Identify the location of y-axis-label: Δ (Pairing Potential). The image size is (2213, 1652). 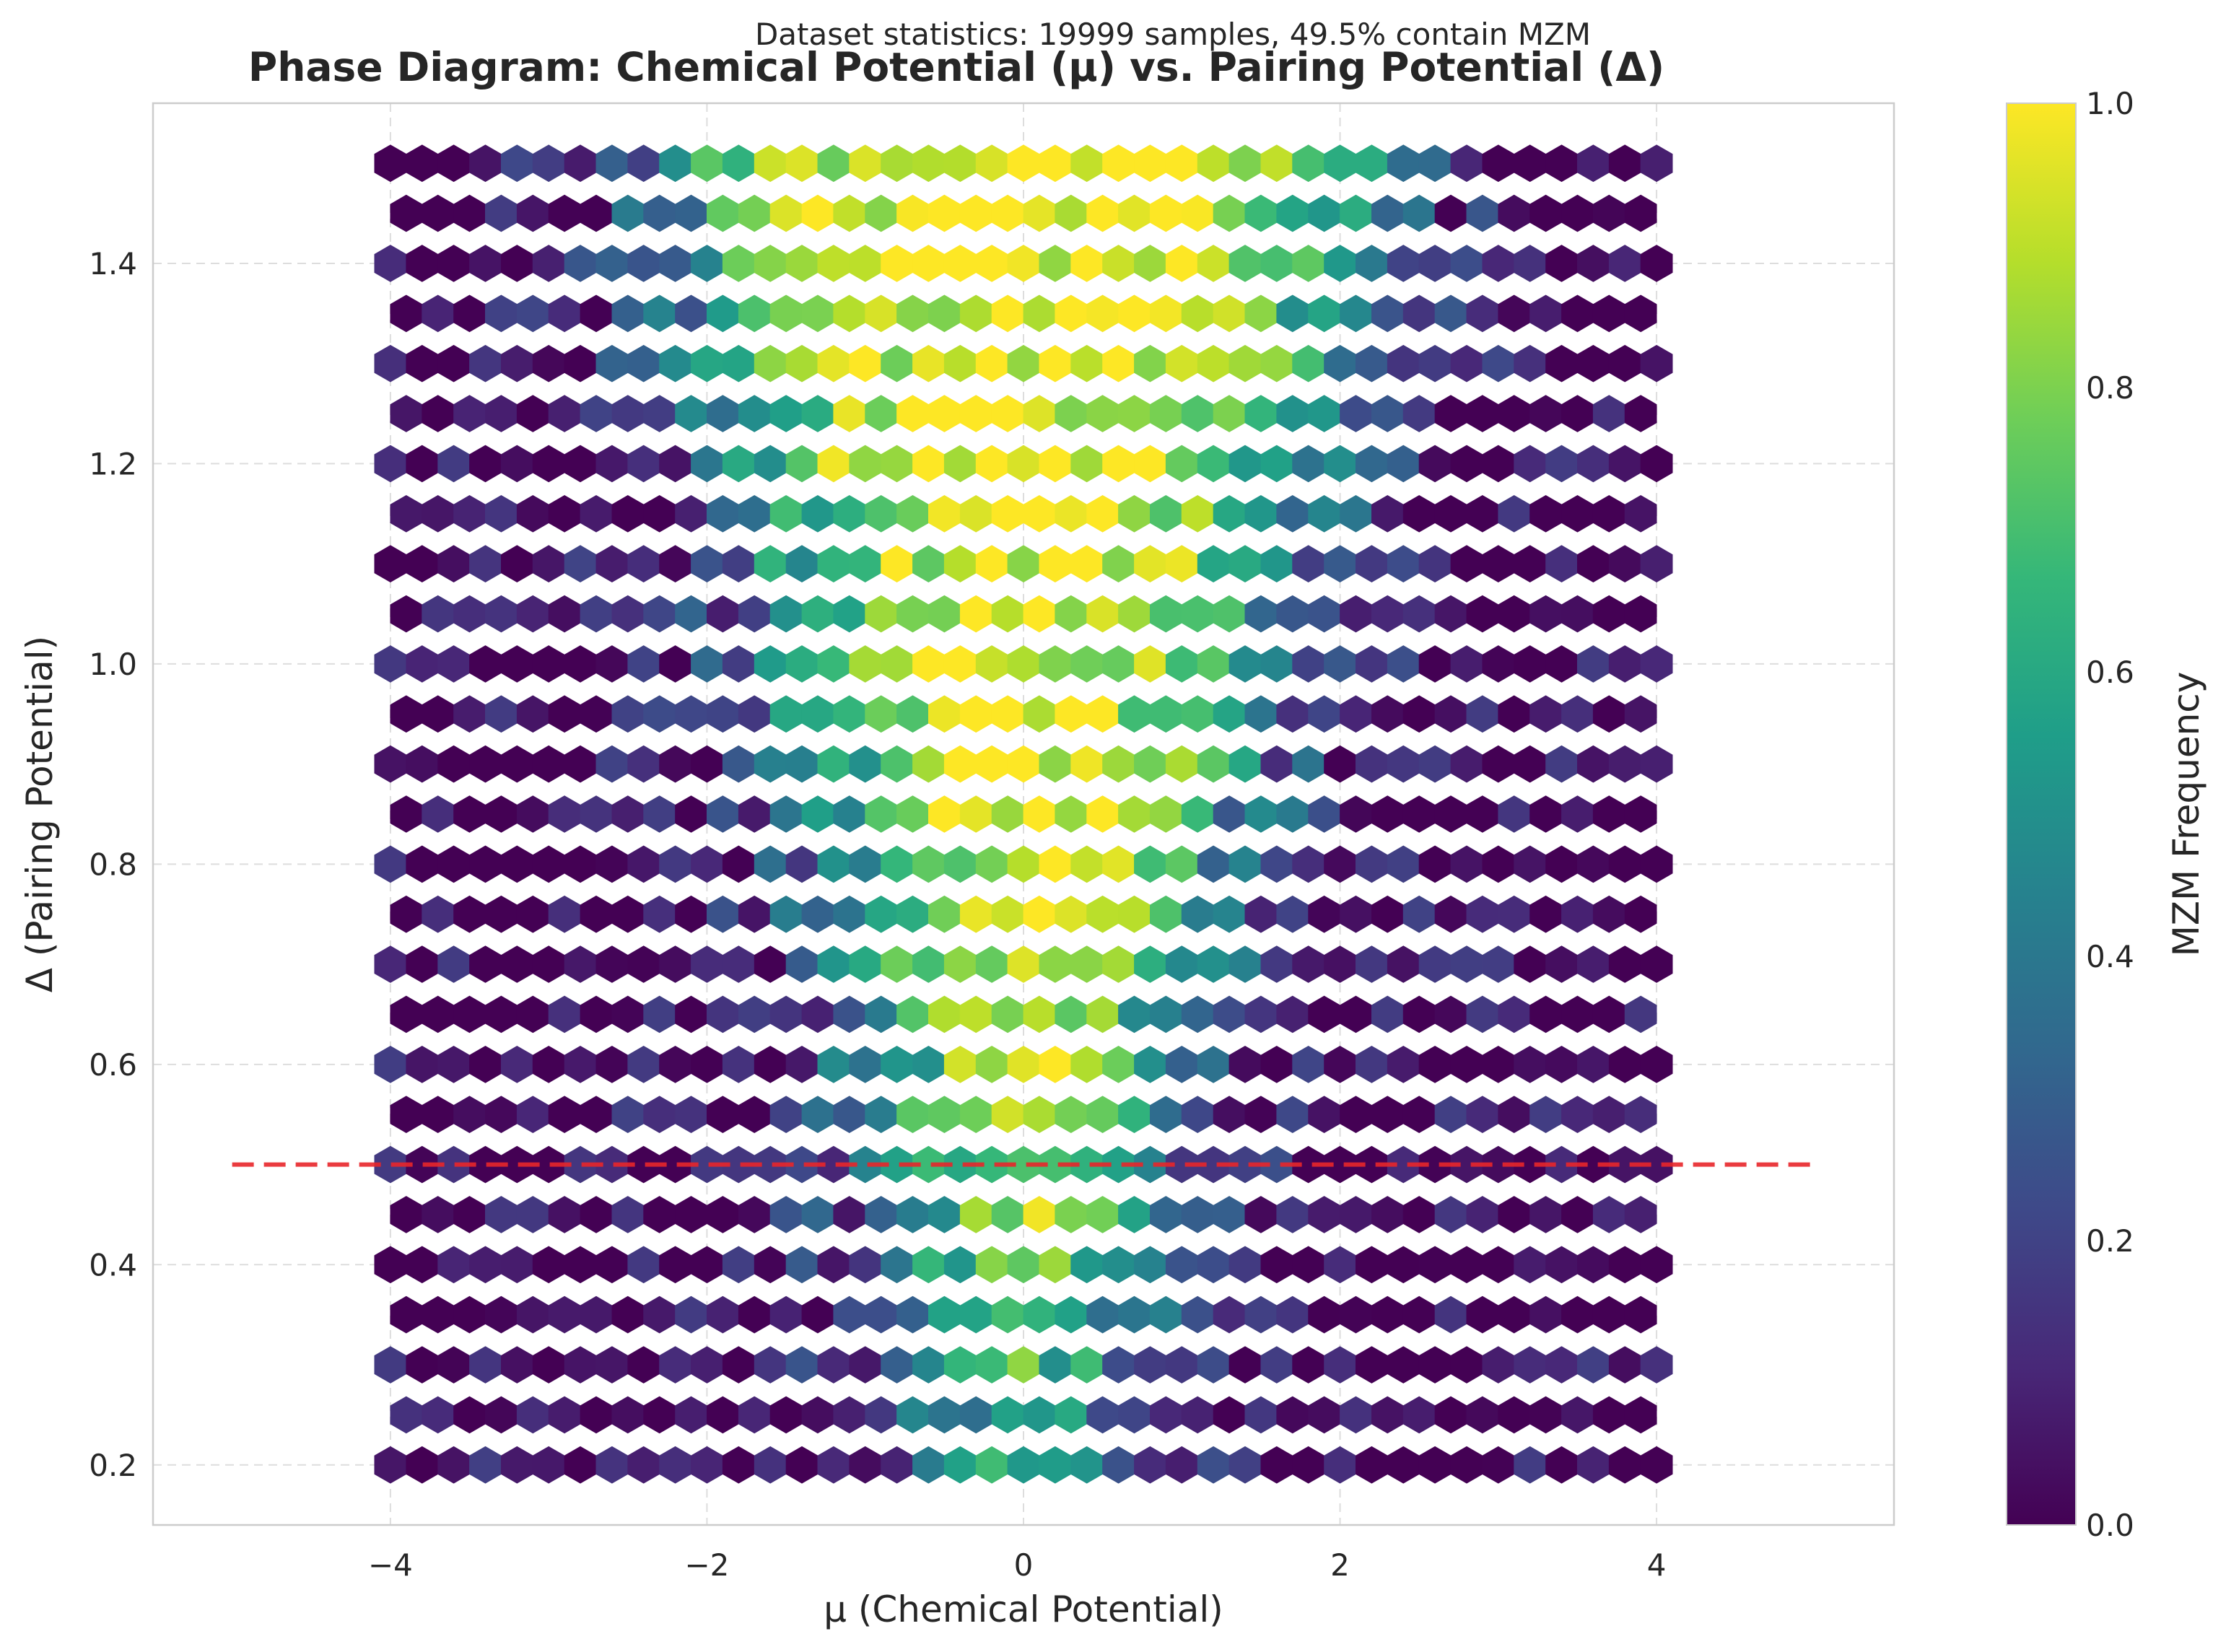
(40, 814).